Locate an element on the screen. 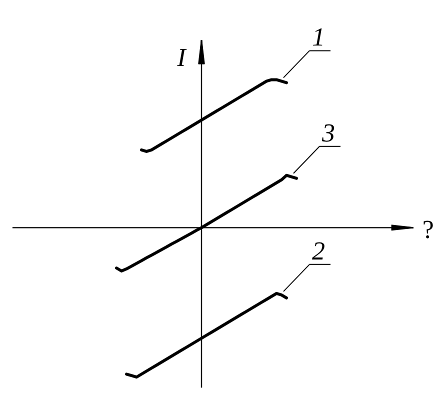 The height and width of the screenshot is (408, 442). x-axis-title: ? is located at coordinates (428, 229).